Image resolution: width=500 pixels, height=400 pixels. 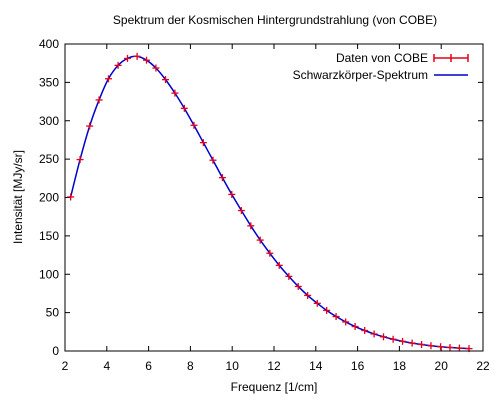 I want to click on legend-label-cobe-data: Daten von COBE, so click(x=382, y=58).